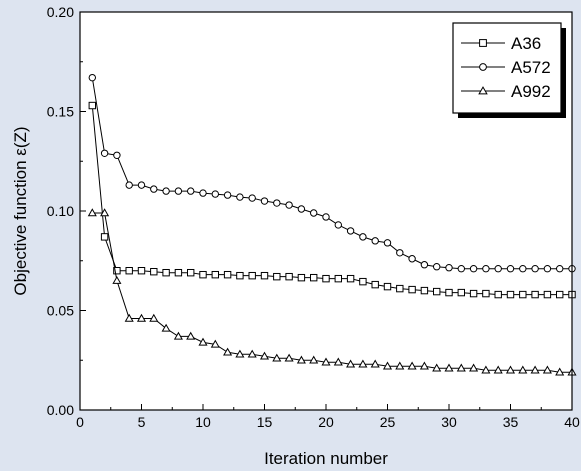 The height and width of the screenshot is (471, 581). What do you see at coordinates (511, 422) in the screenshot?
I see `x-tick-label: 35` at bounding box center [511, 422].